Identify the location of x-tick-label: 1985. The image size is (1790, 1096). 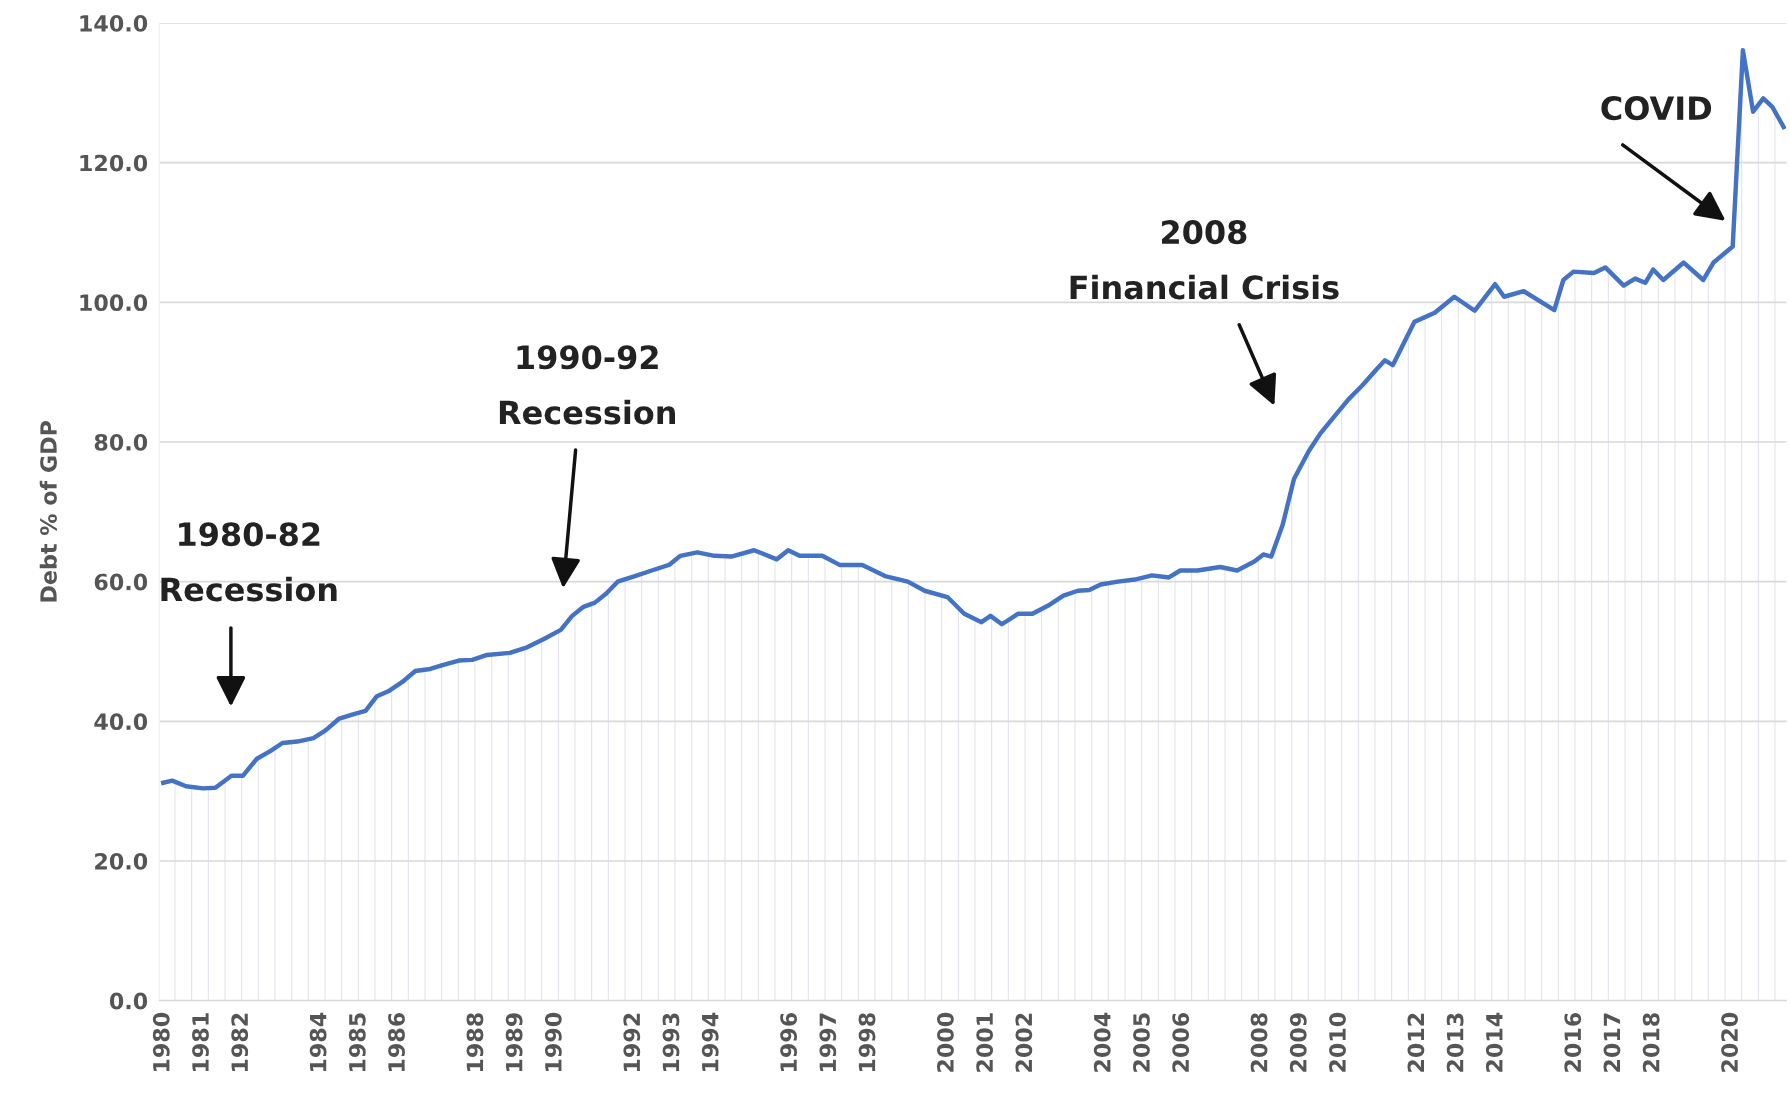
(357, 1042).